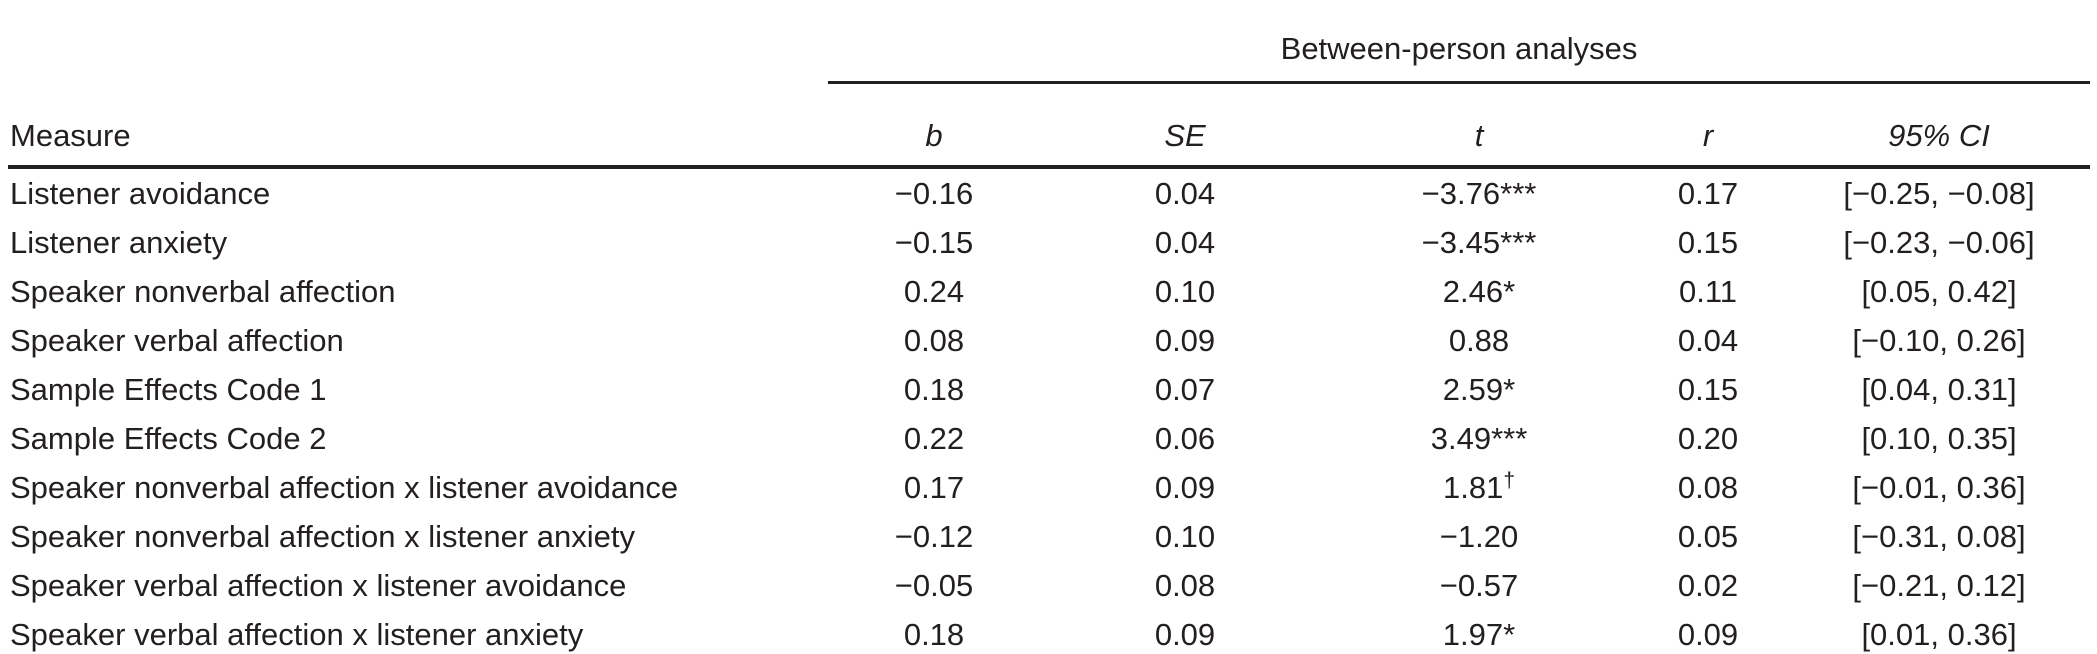 Image resolution: width=2097 pixels, height=654 pixels. I want to click on t-cell: 0.88, so click(1479, 340).